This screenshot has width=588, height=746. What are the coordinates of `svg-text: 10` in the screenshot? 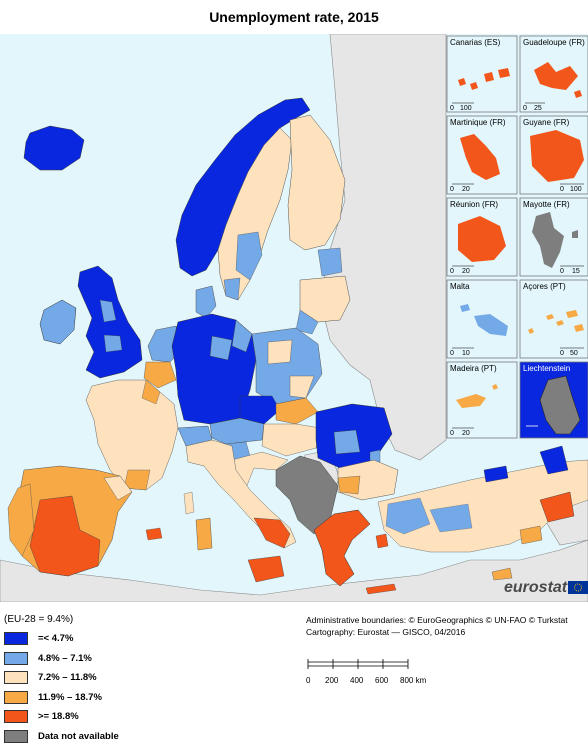 It's located at (466, 353).